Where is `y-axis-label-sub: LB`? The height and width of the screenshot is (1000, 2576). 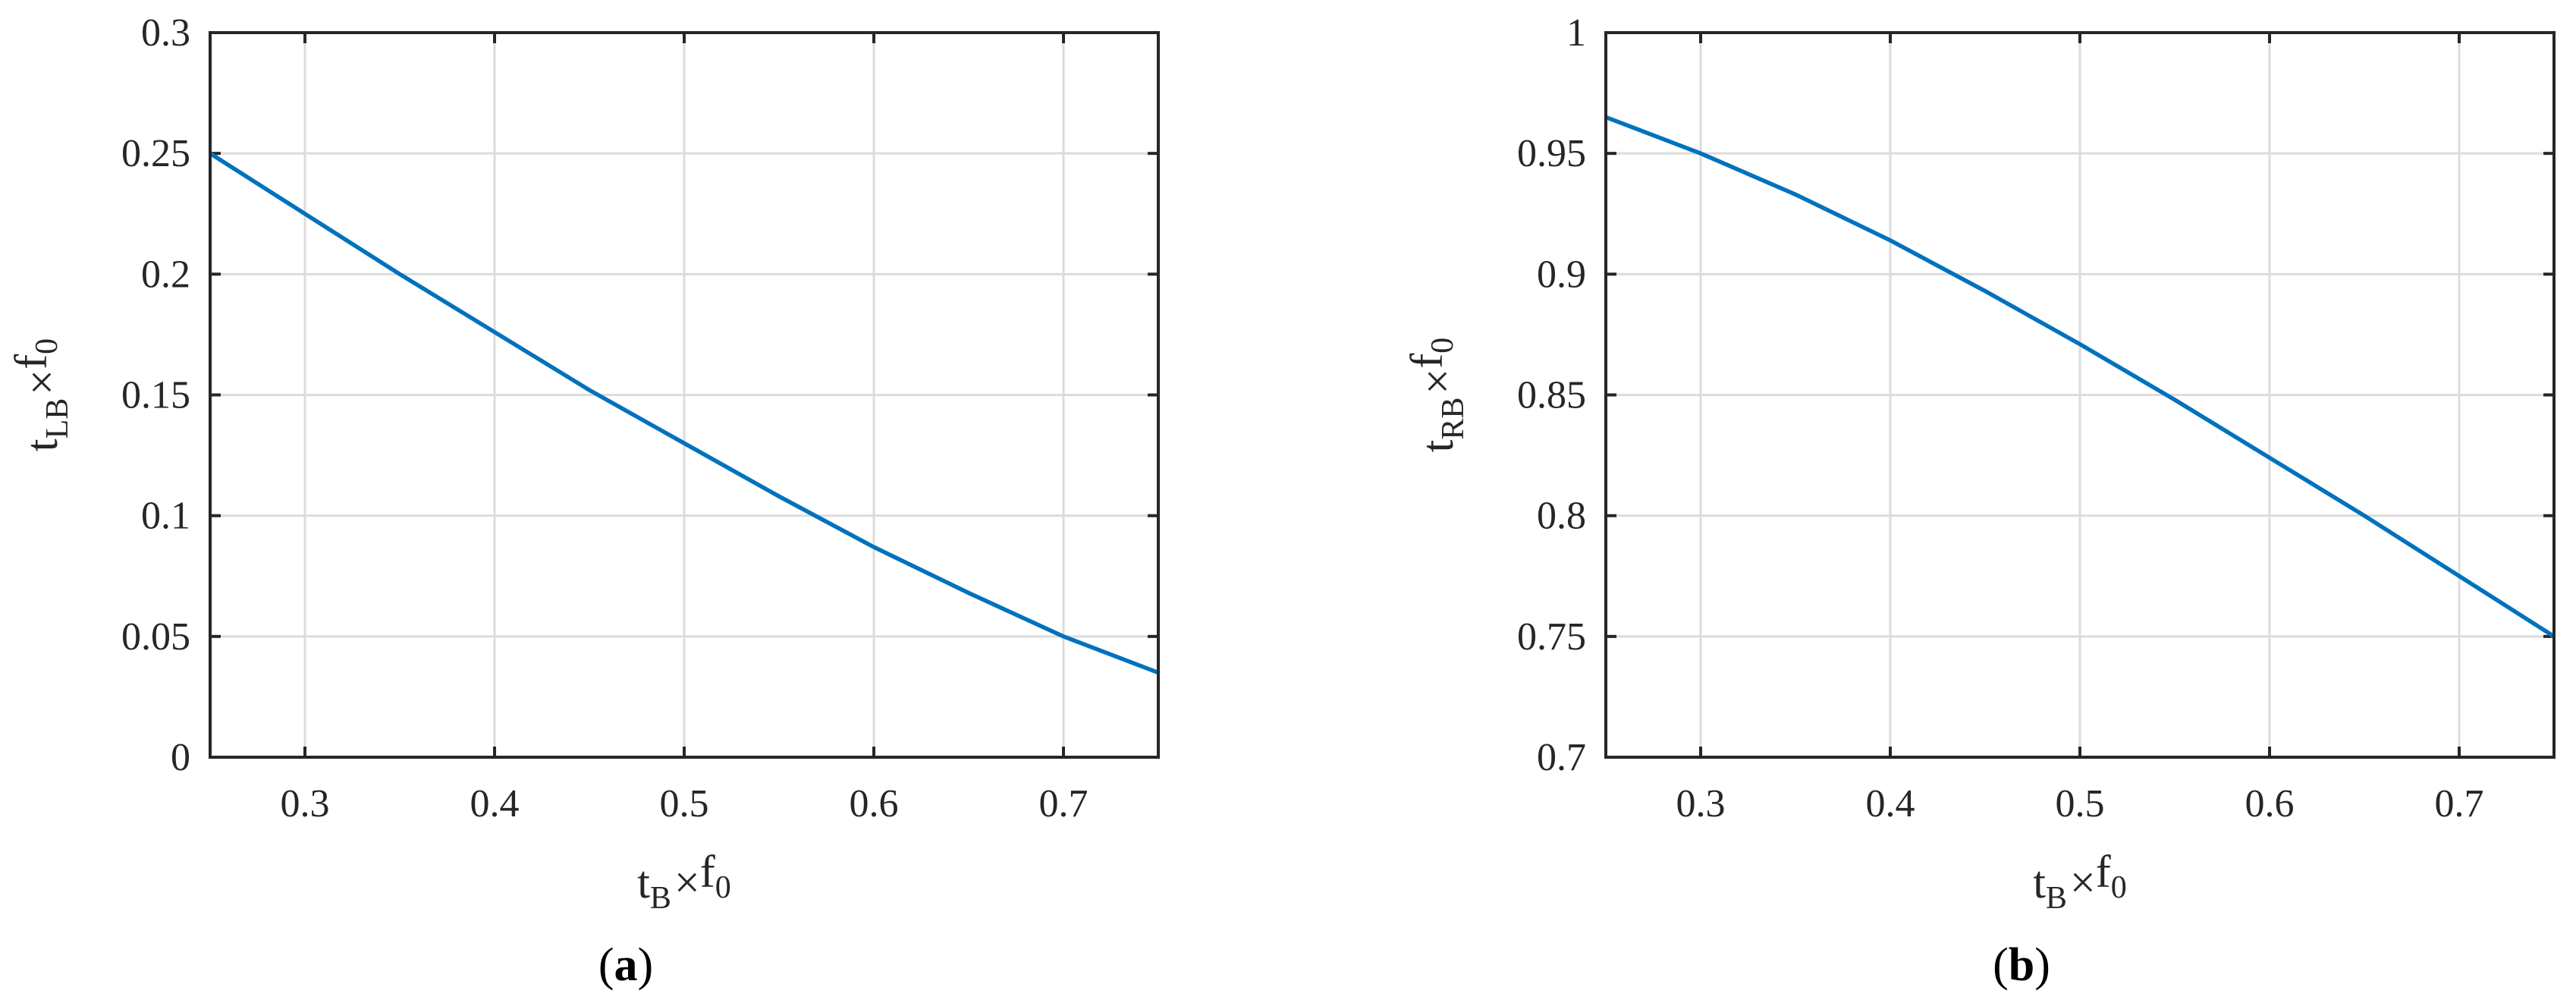
y-axis-label-sub: LB is located at coordinates (57, 418).